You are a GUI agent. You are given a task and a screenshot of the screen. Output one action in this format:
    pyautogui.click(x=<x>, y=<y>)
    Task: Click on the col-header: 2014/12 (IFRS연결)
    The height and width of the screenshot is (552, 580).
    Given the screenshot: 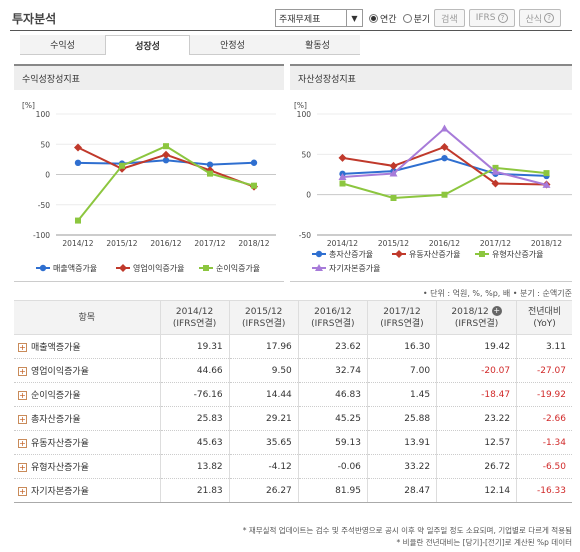 What is the action you would take?
    pyautogui.click(x=194, y=317)
    